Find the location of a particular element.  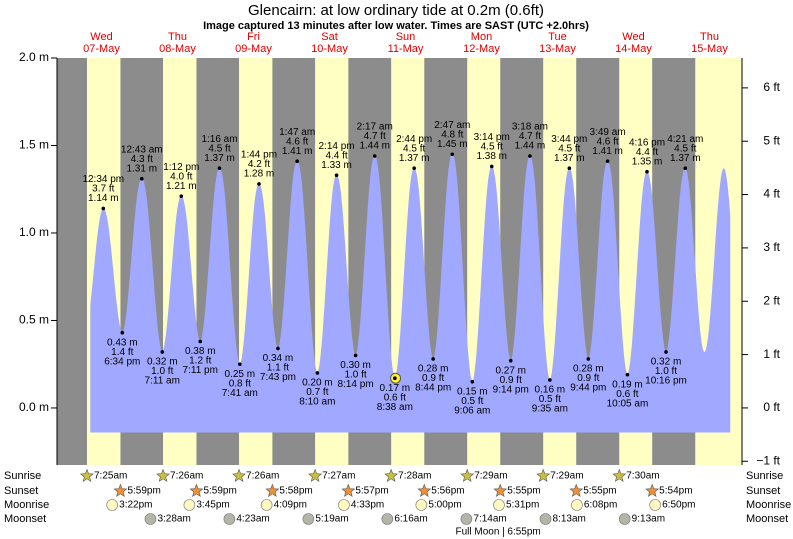

tide-label: 0.38 m is located at coordinates (200, 351).